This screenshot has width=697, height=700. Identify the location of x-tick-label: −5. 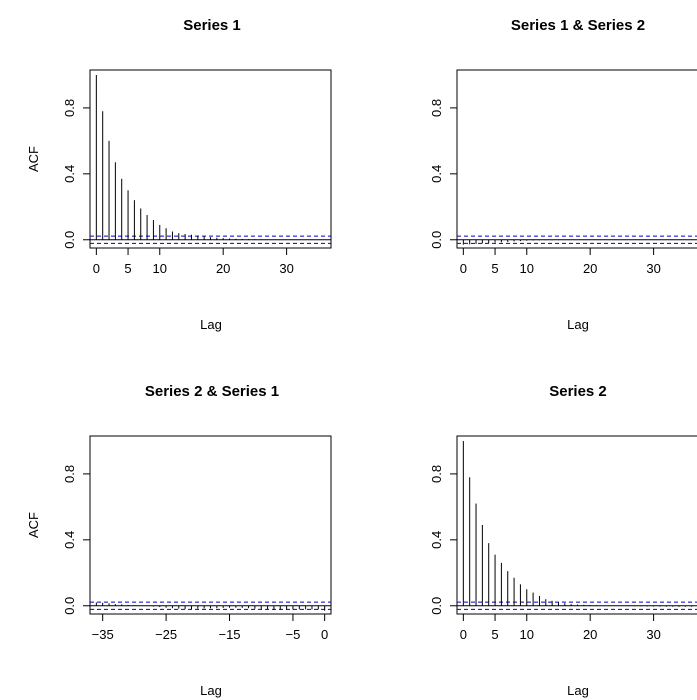
(293, 634).